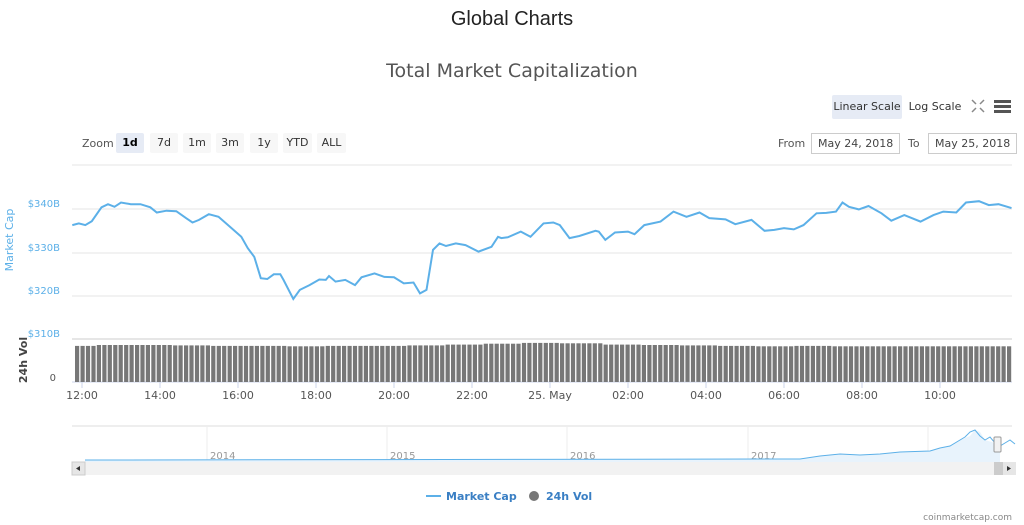 This screenshot has width=1024, height=525. I want to click on x-tick-label: 10:00, so click(940, 395).